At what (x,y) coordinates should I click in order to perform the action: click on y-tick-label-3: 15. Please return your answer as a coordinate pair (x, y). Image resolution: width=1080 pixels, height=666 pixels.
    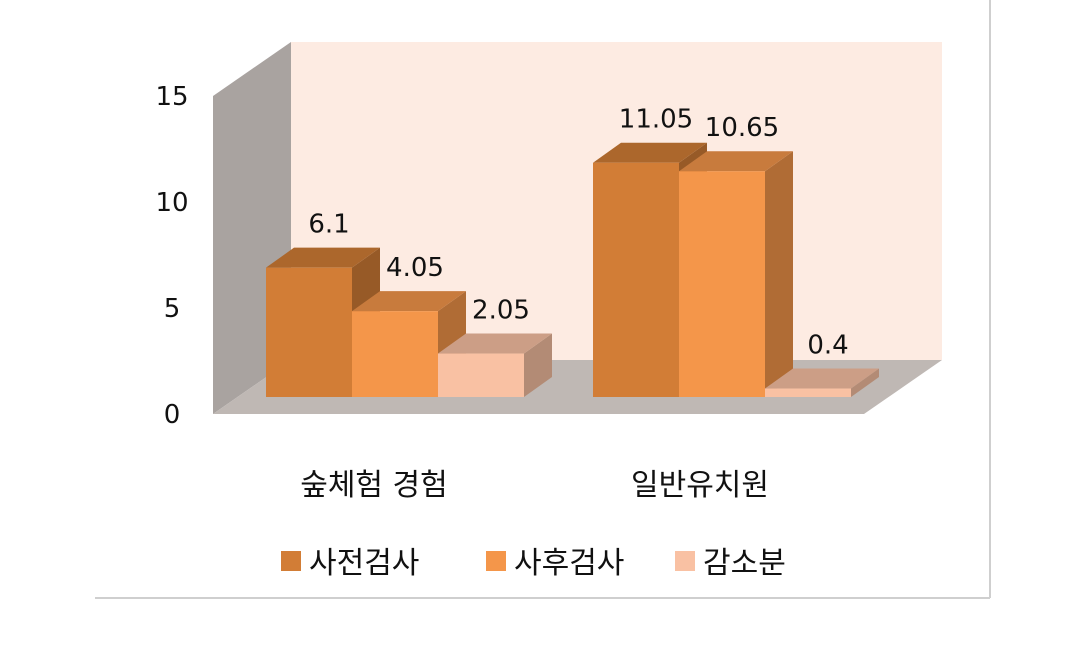
    Looking at the image, I should click on (171, 97).